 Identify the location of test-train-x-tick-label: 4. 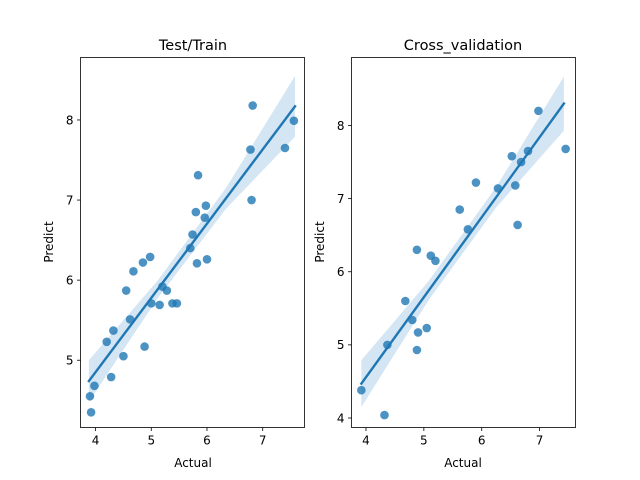
(96, 441).